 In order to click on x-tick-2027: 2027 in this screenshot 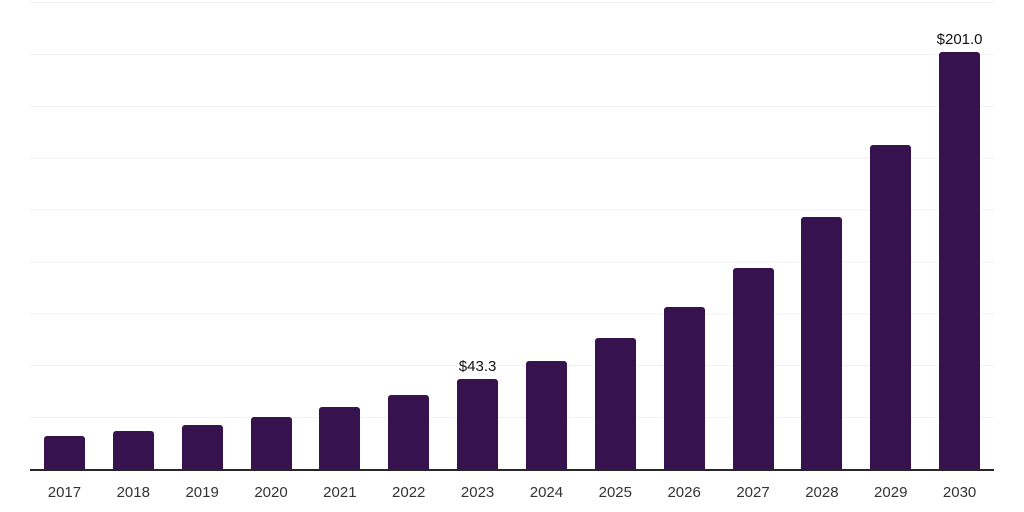, I will do `click(753, 492)`.